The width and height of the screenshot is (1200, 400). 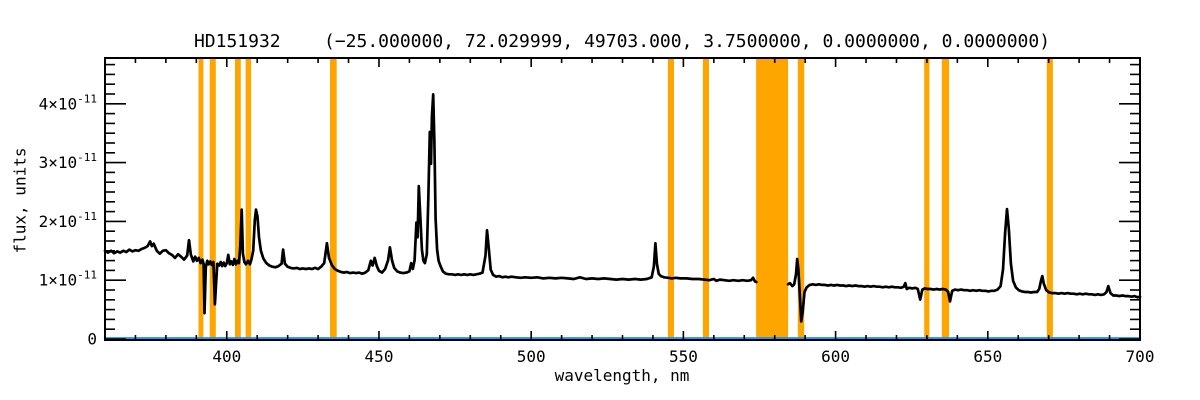 I want to click on y-tick-label: 0, so click(x=92, y=339).